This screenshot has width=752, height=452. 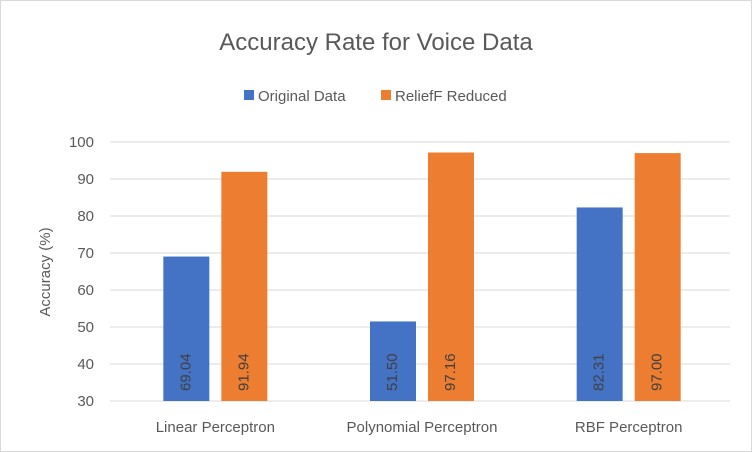 I want to click on legend-label-original-data: Original Data, so click(x=302, y=96).